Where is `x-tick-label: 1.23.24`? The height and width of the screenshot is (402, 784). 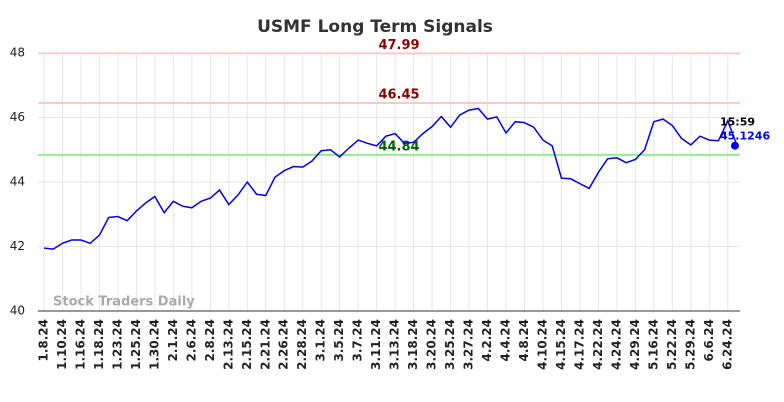 x-tick-label: 1.23.24 is located at coordinates (117, 344).